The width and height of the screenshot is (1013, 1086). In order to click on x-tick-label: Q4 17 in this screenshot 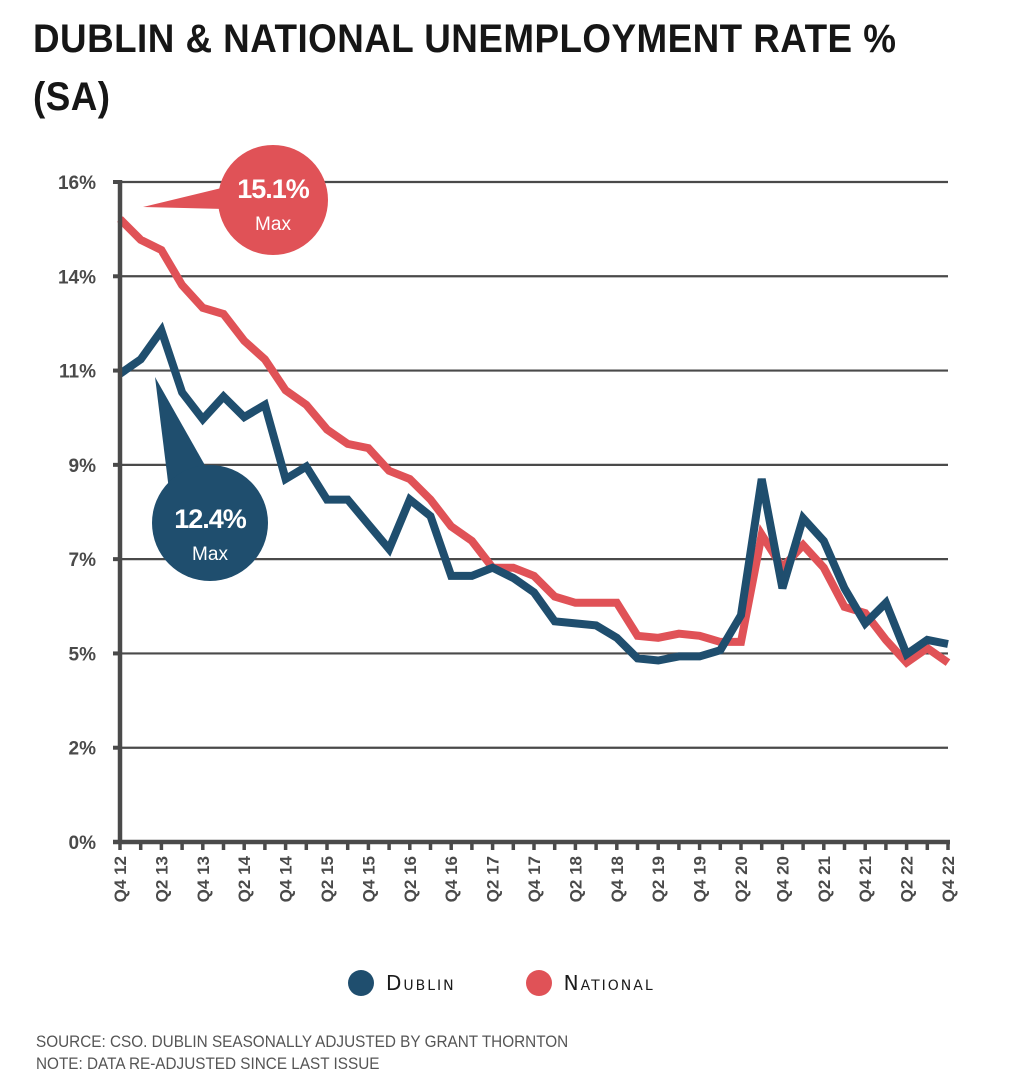, I will do `click(534, 879)`.